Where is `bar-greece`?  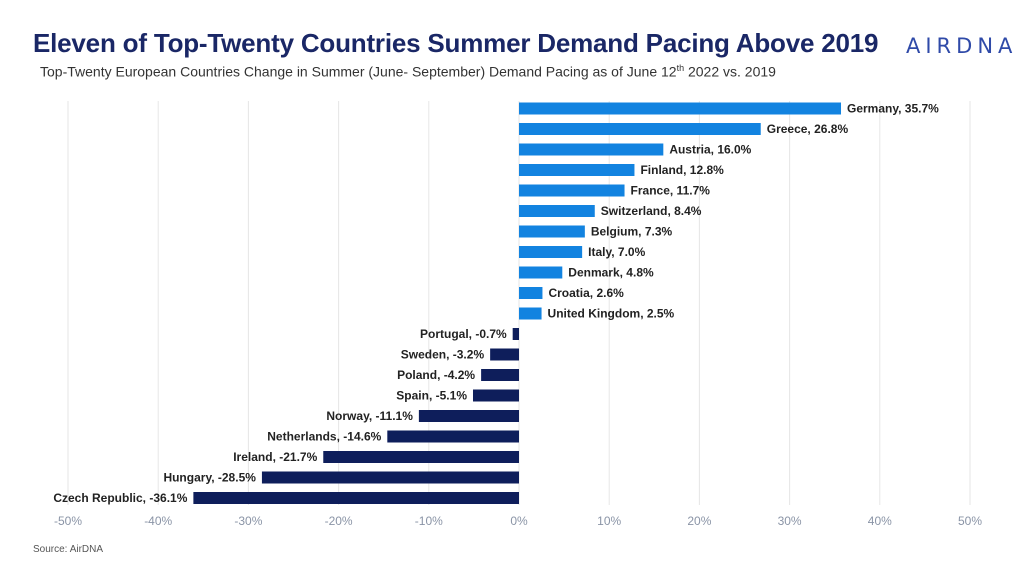
bar-greece is located at coordinates (640, 129).